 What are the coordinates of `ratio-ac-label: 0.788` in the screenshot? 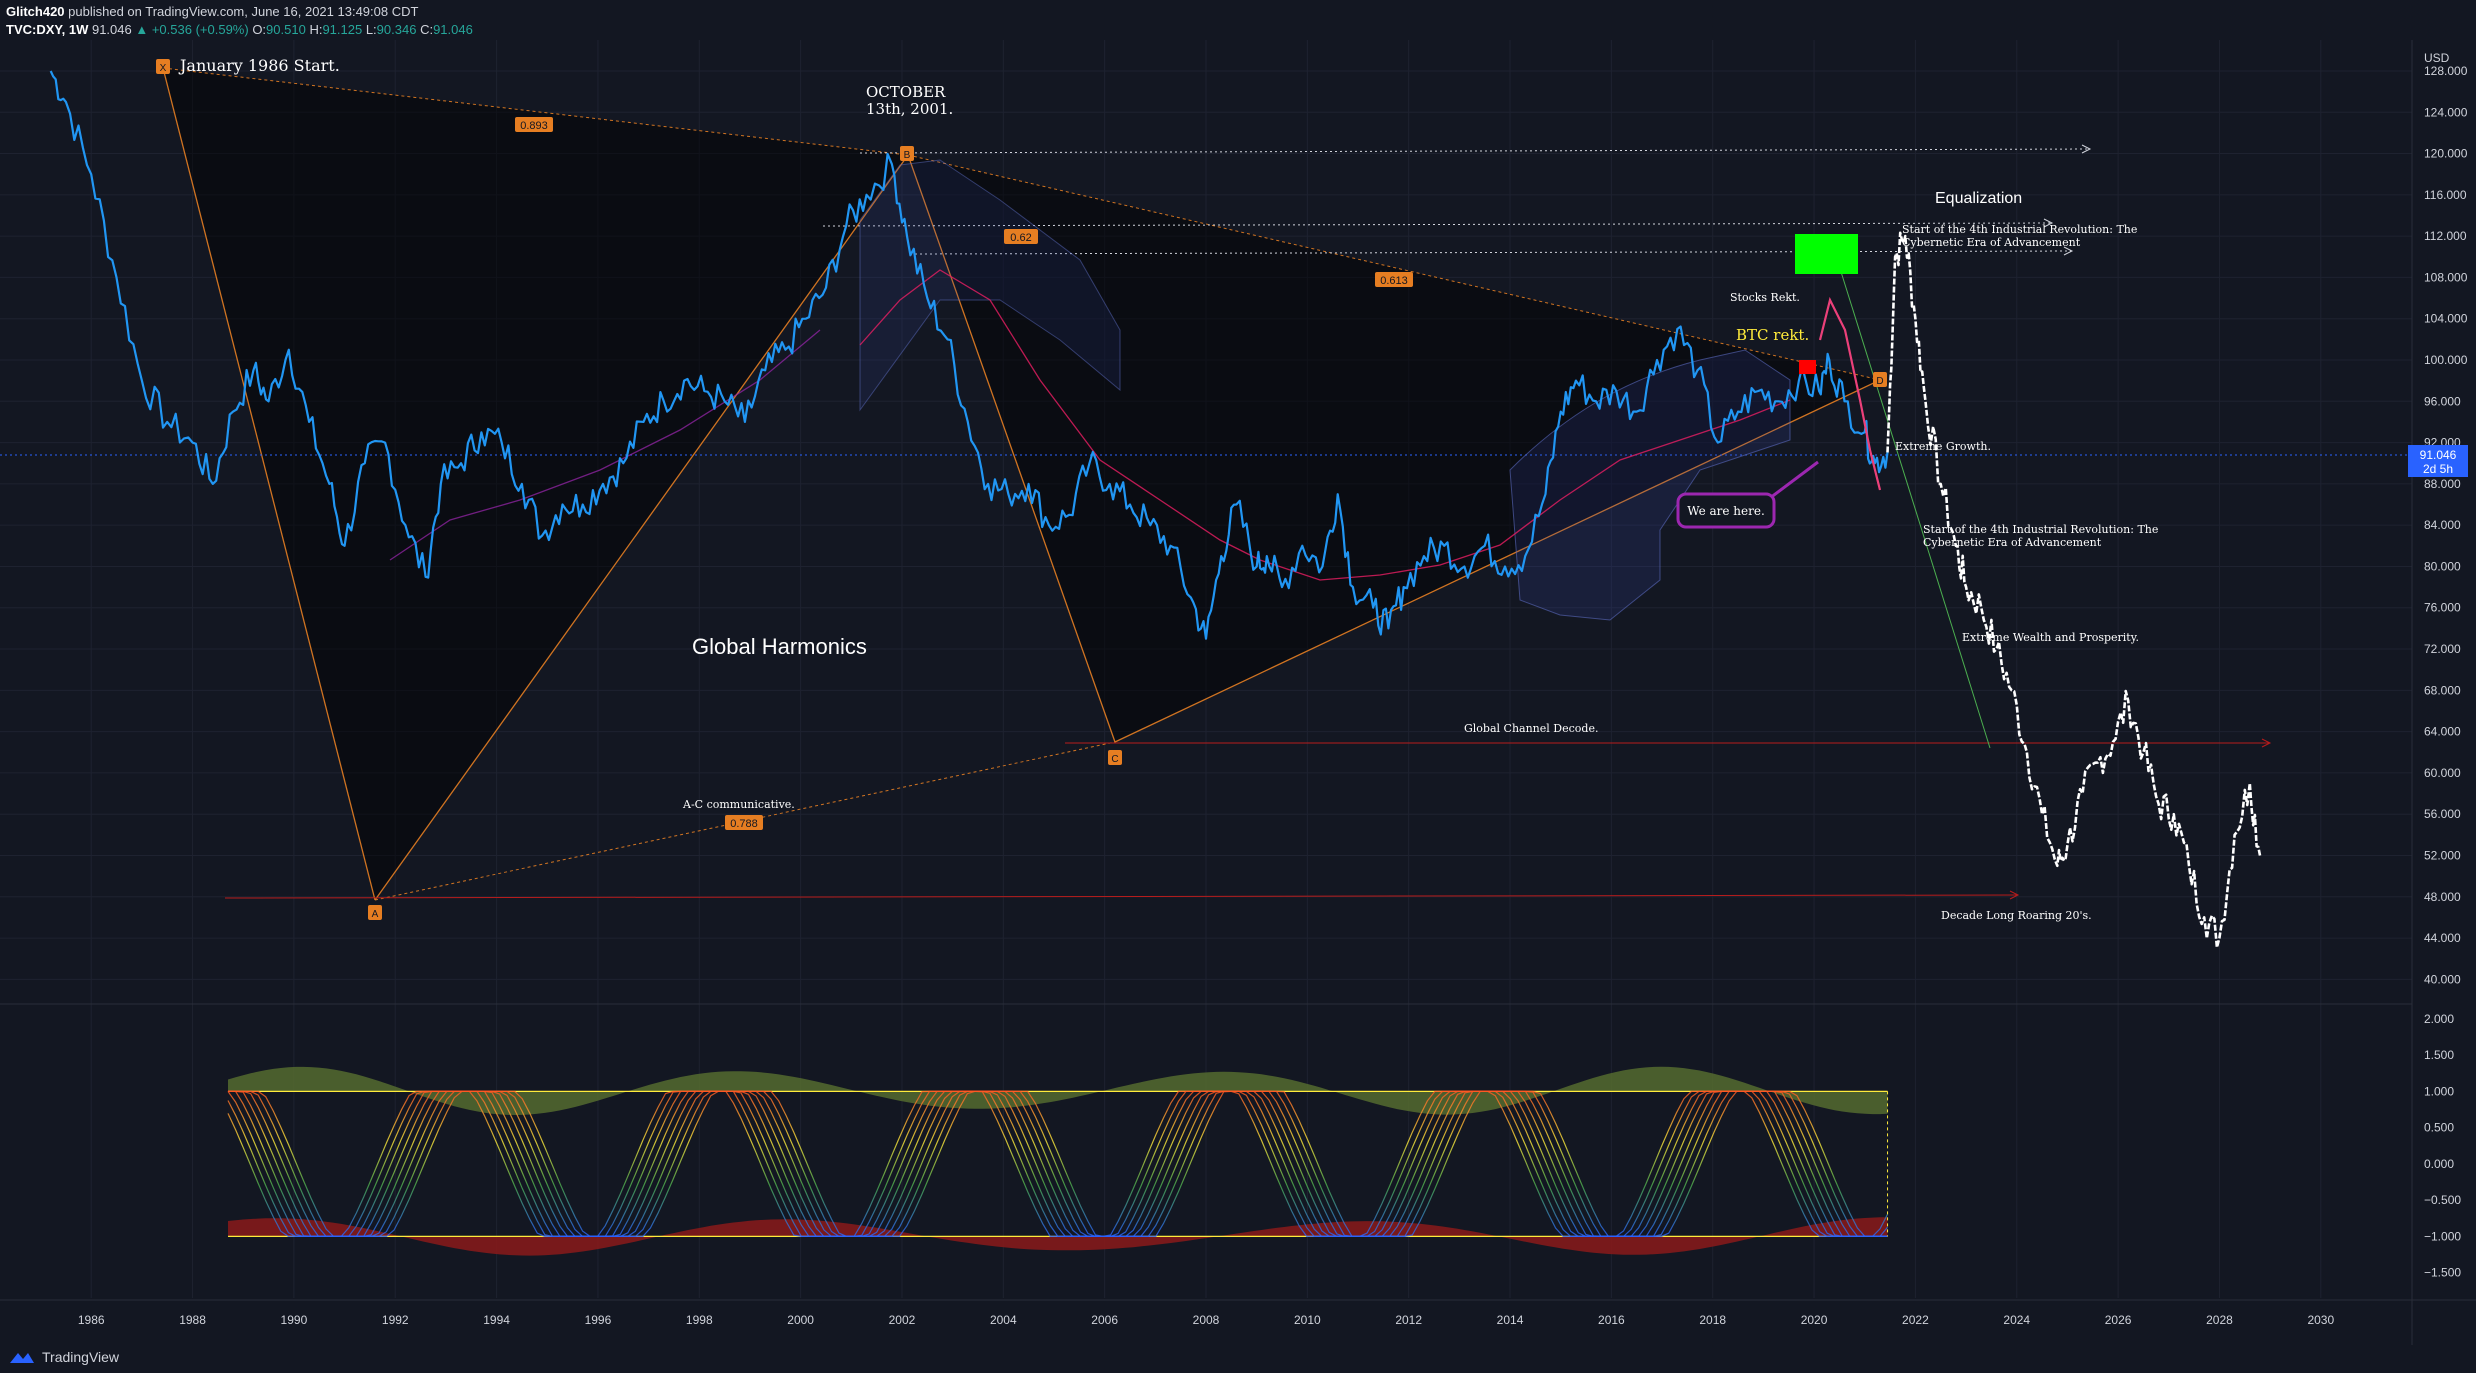 It's located at (744, 824).